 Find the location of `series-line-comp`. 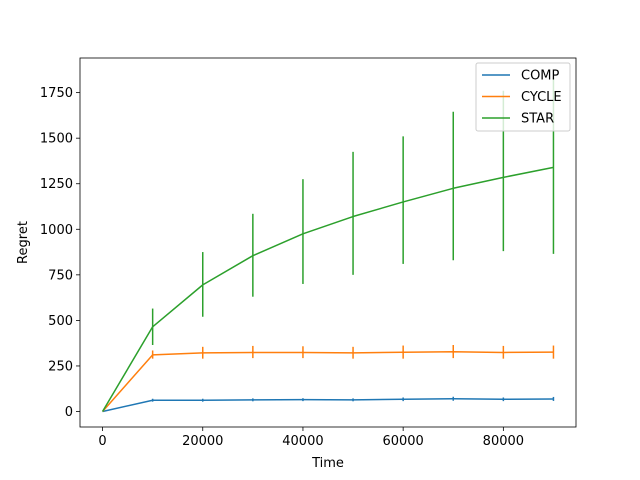

series-line-comp is located at coordinates (328, 405).